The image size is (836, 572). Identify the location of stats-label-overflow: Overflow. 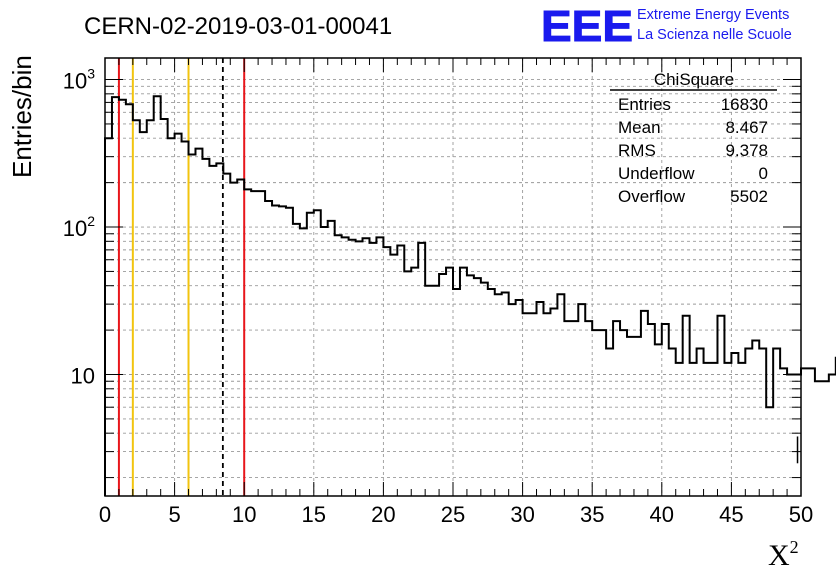
(652, 196).